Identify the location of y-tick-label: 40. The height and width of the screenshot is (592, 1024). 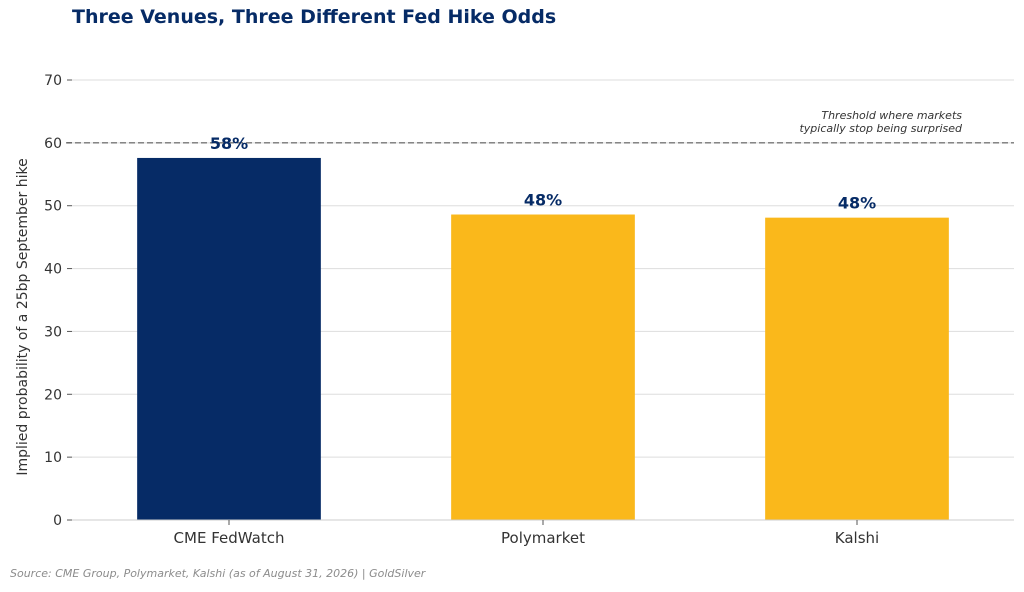
(53, 270).